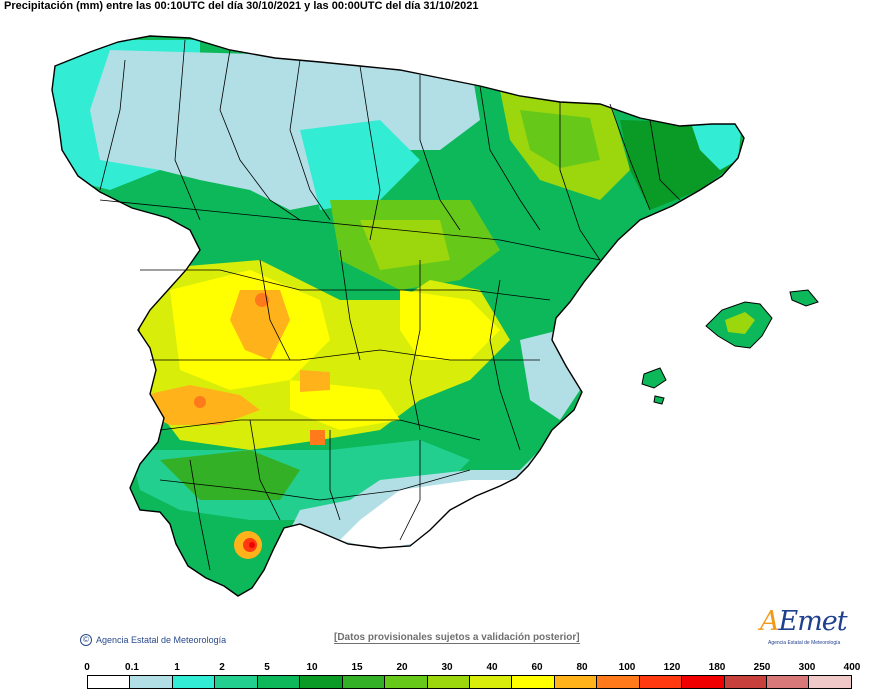 The width and height of the screenshot is (870, 696). What do you see at coordinates (813, 621) in the screenshot?
I see `logo-word: Emet` at bounding box center [813, 621].